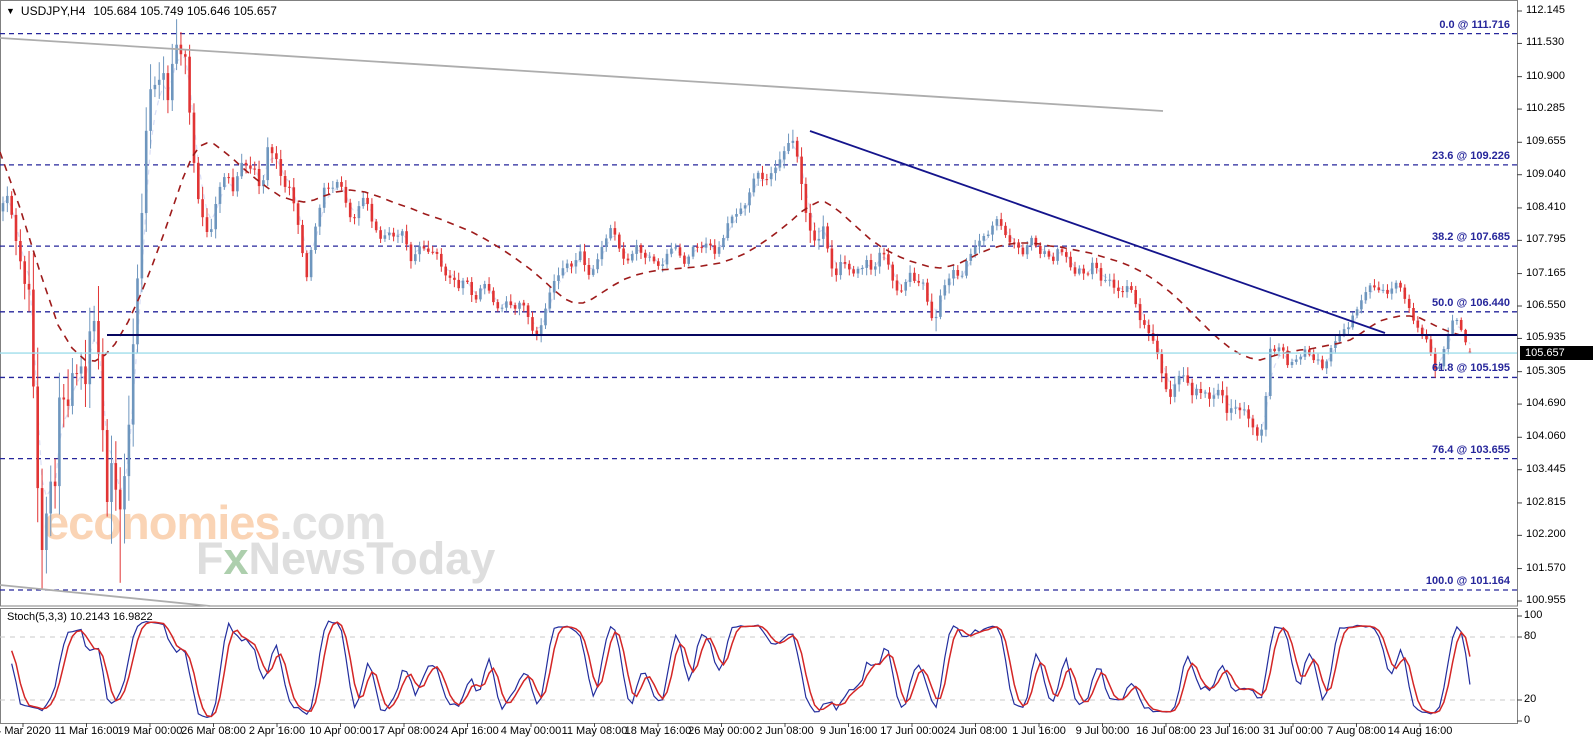  Describe the element at coordinates (105, 595) in the screenshot. I see `gray-trendline-bottom` at that location.